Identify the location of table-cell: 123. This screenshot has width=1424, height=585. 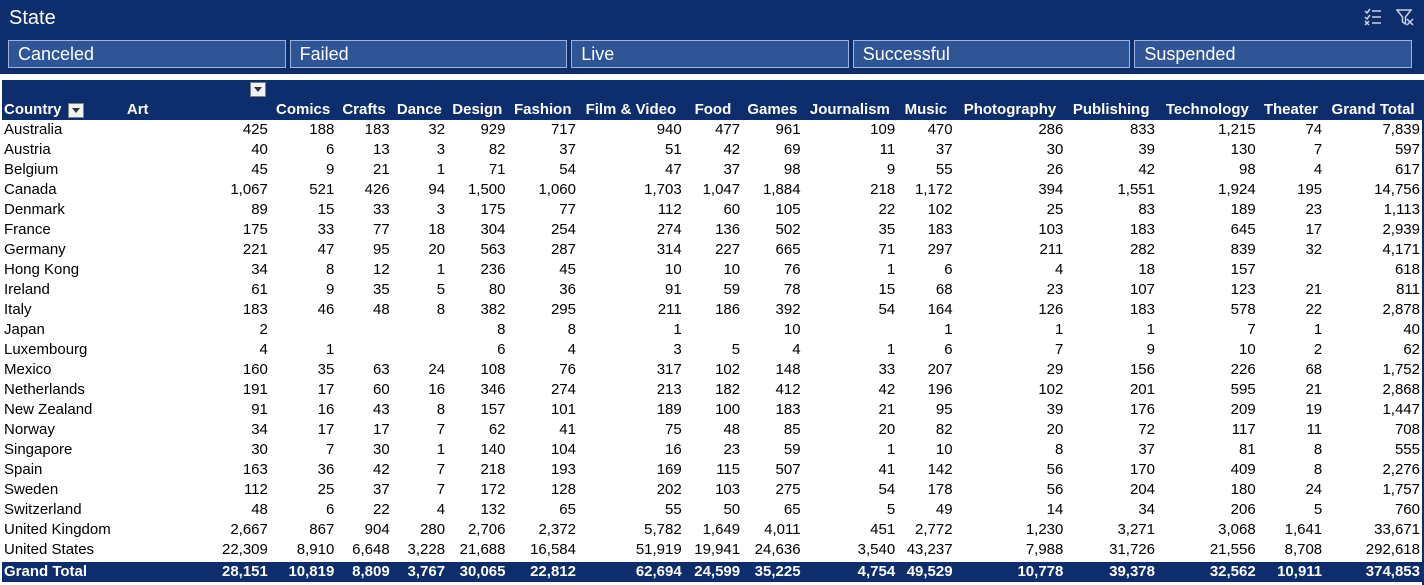
(1243, 289).